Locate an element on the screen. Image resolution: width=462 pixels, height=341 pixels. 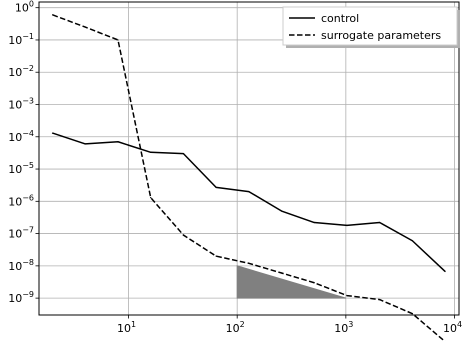
y-tick-label: 10⁻⁷ is located at coordinates (21, 233).